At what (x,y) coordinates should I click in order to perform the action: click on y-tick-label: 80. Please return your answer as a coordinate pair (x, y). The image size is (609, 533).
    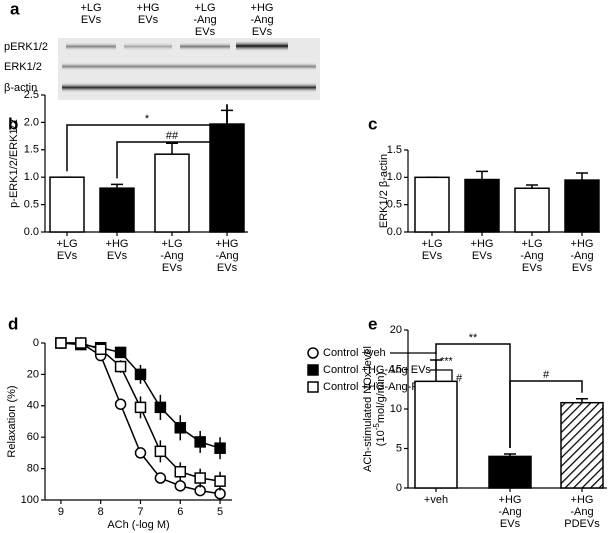
    Looking at the image, I should click on (33, 469).